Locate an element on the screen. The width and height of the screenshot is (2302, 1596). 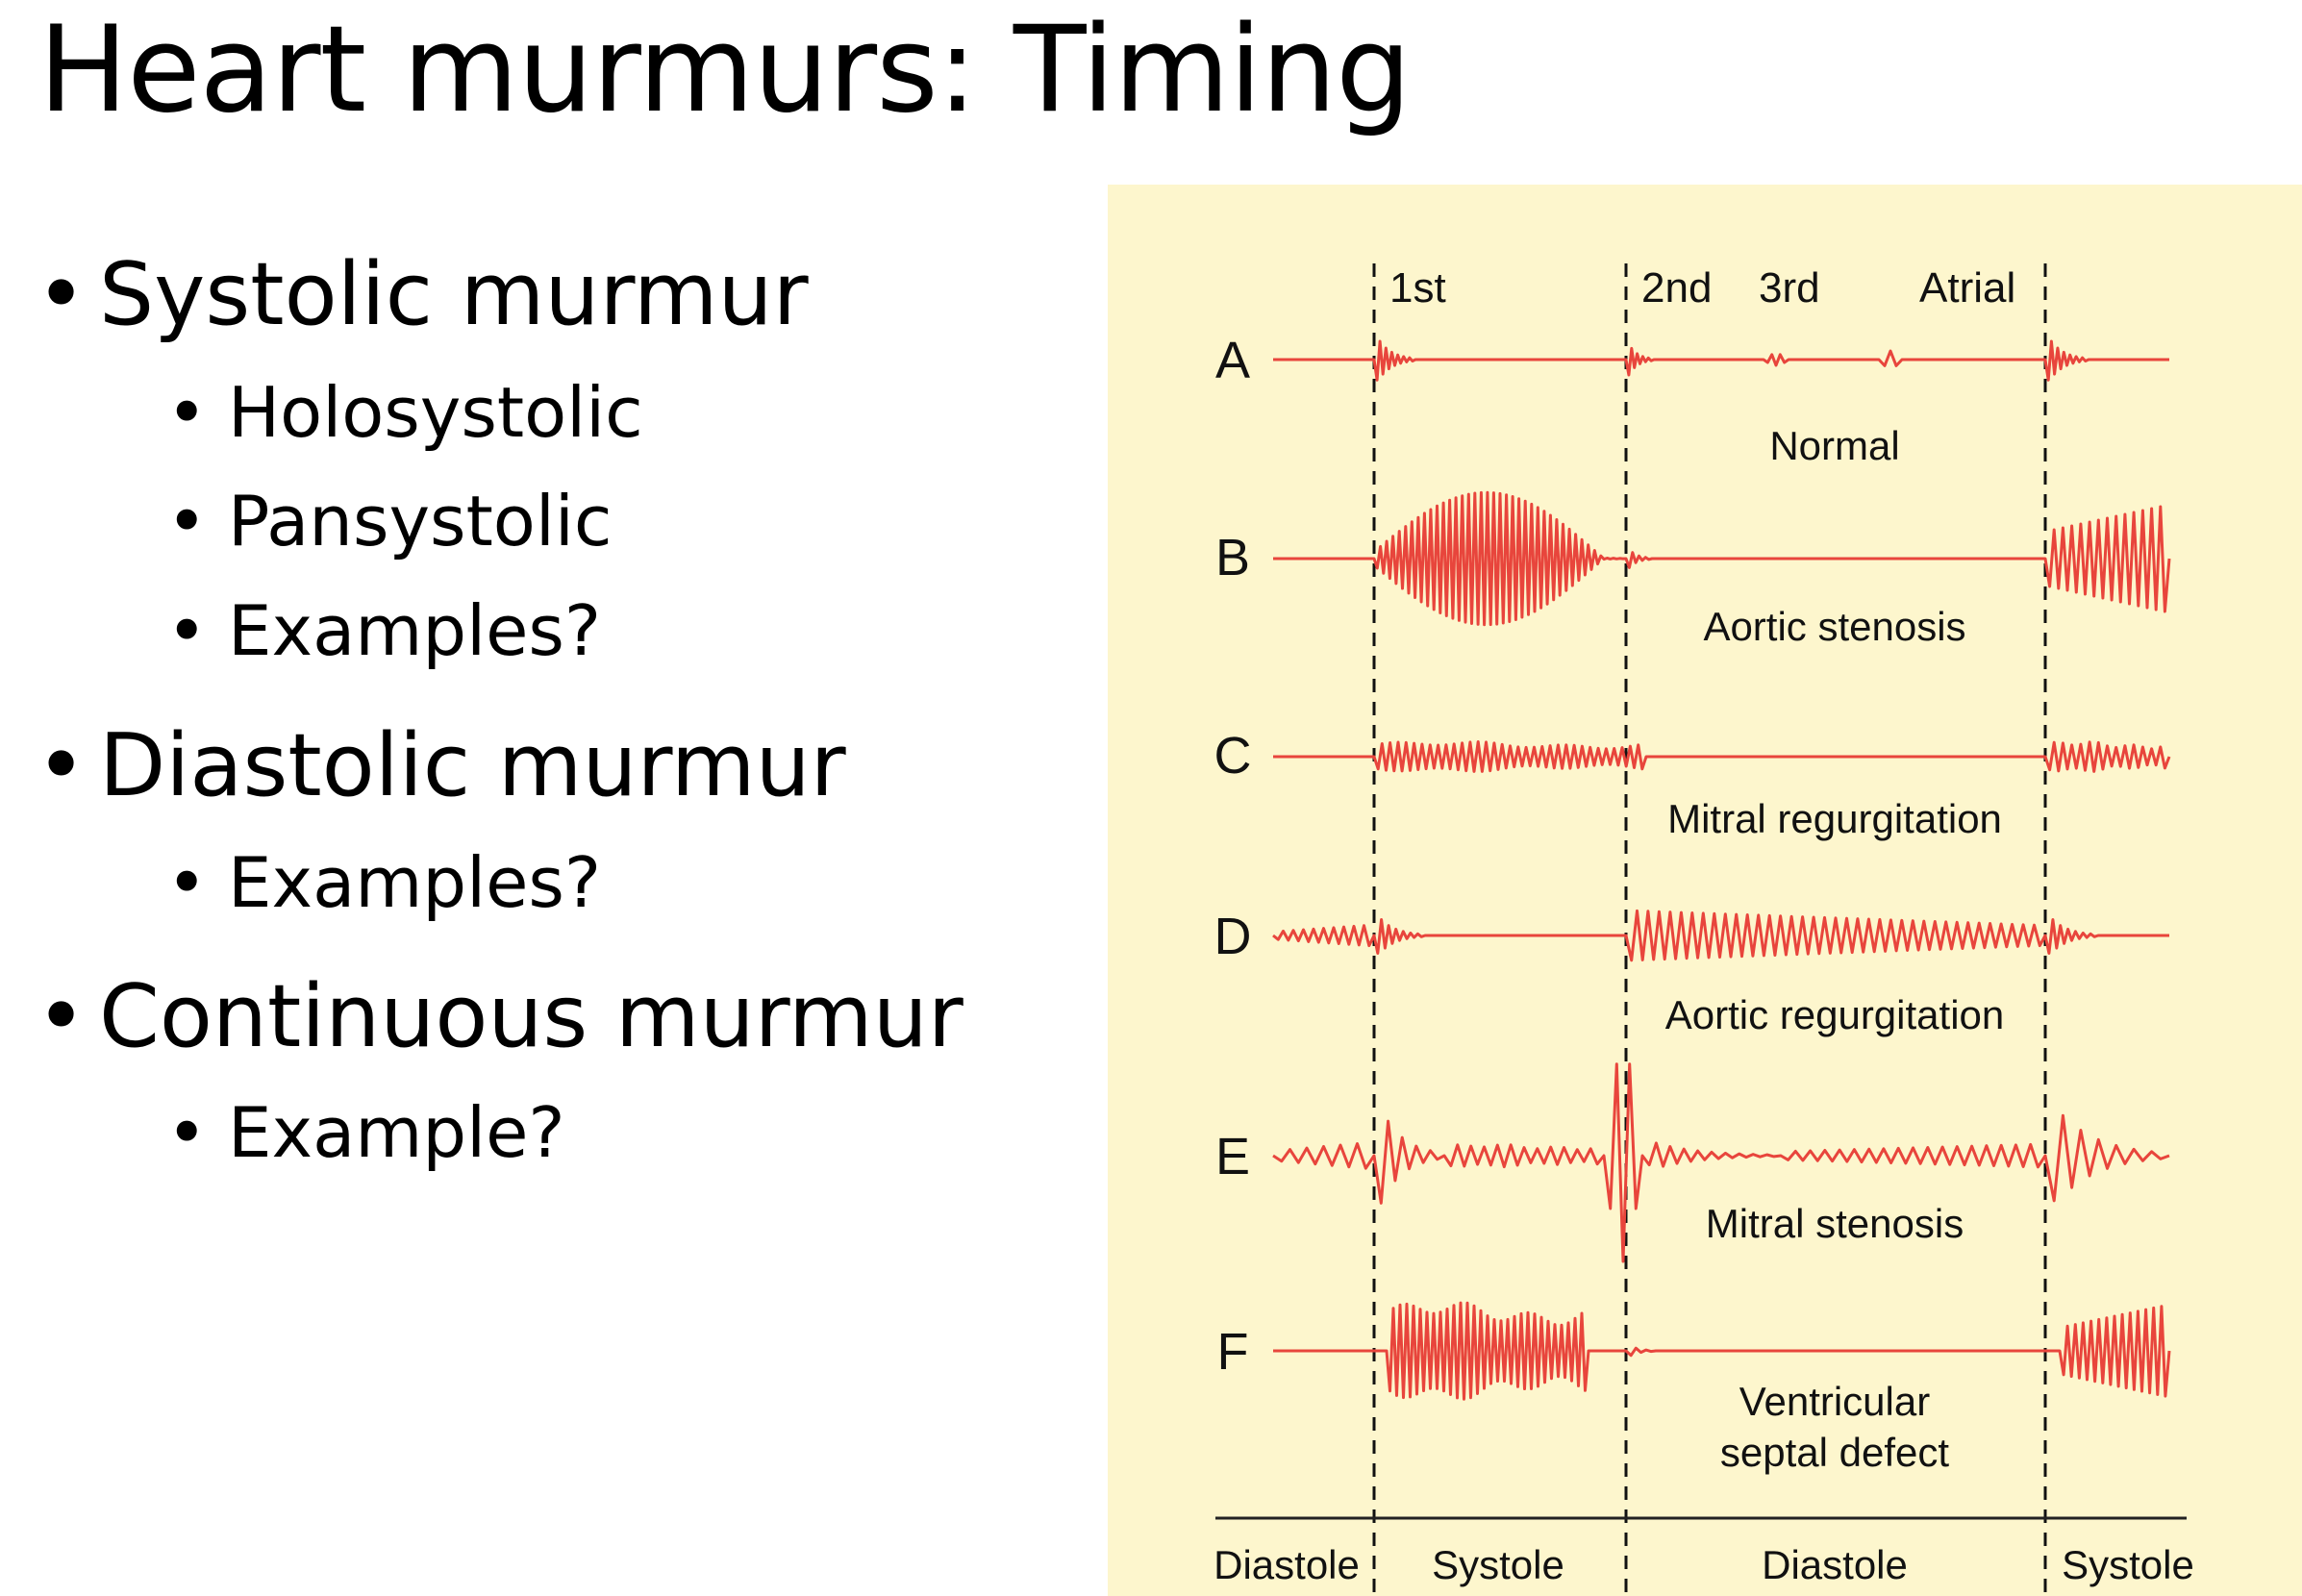
sub-bullet-example-continuous: • Example? is located at coordinates (365, 1132).